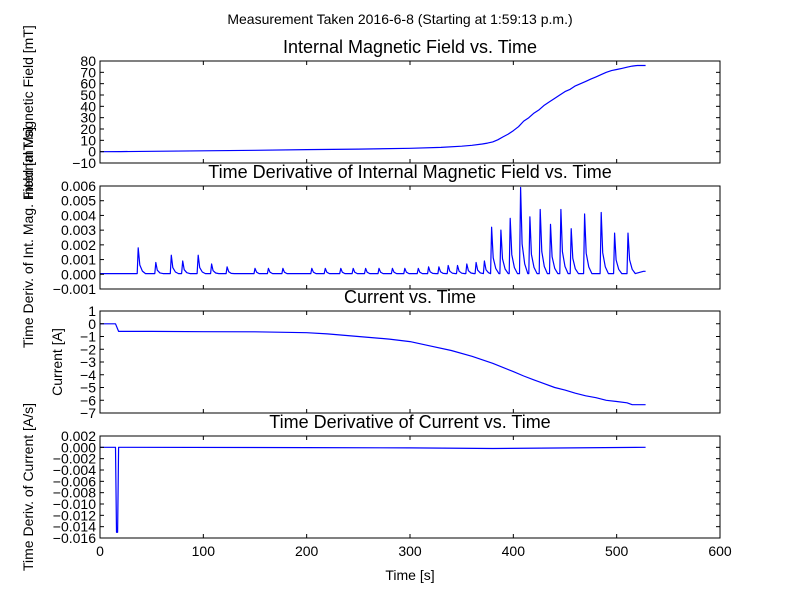  What do you see at coordinates (307, 551) in the screenshot?
I see `x-tick-label: 200` at bounding box center [307, 551].